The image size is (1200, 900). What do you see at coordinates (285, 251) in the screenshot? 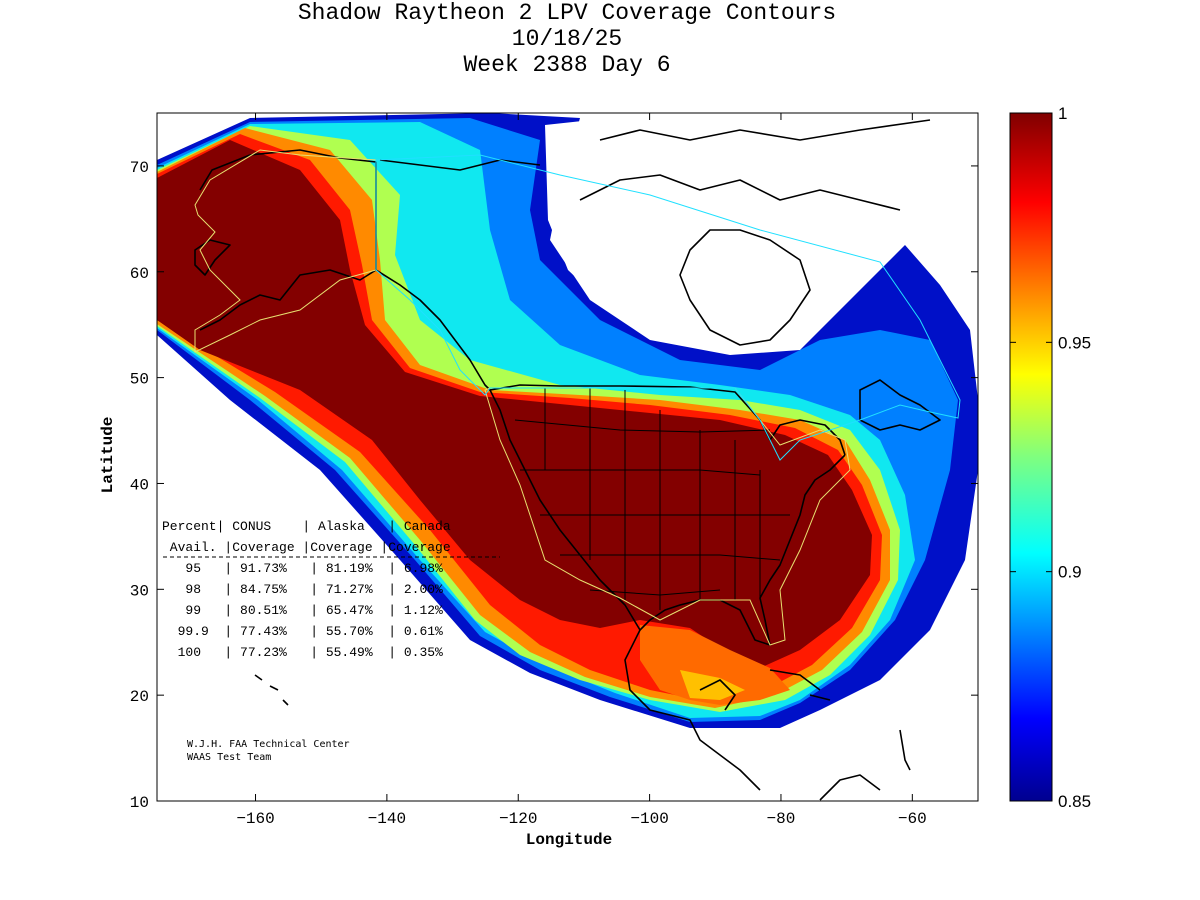
I see `alaska-boundary` at bounding box center [285, 251].